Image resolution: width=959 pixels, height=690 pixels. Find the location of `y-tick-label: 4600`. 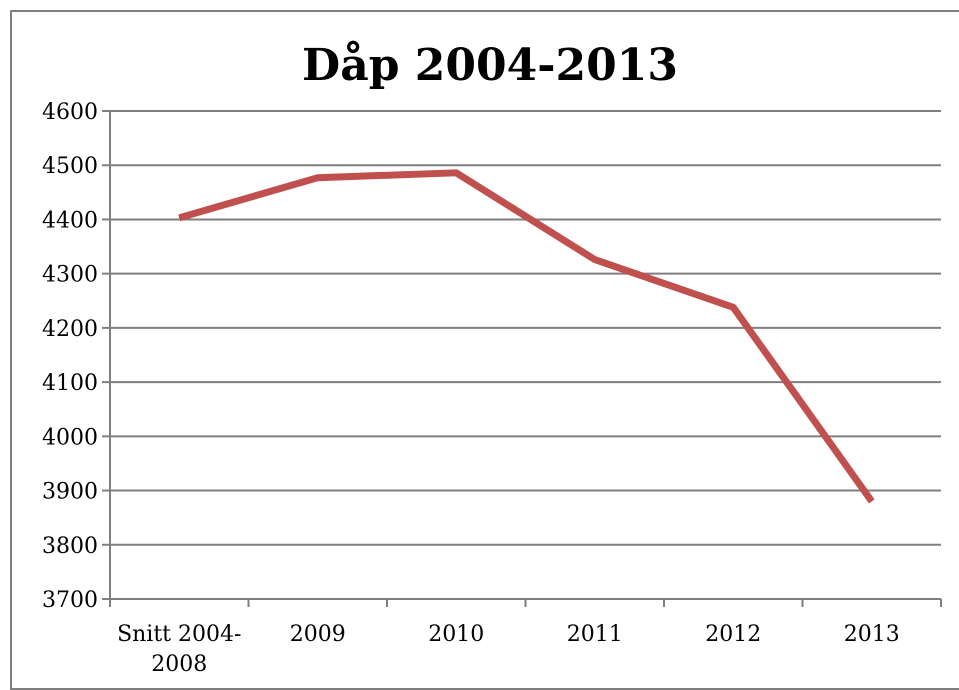

y-tick-label: 4600 is located at coordinates (70, 112).